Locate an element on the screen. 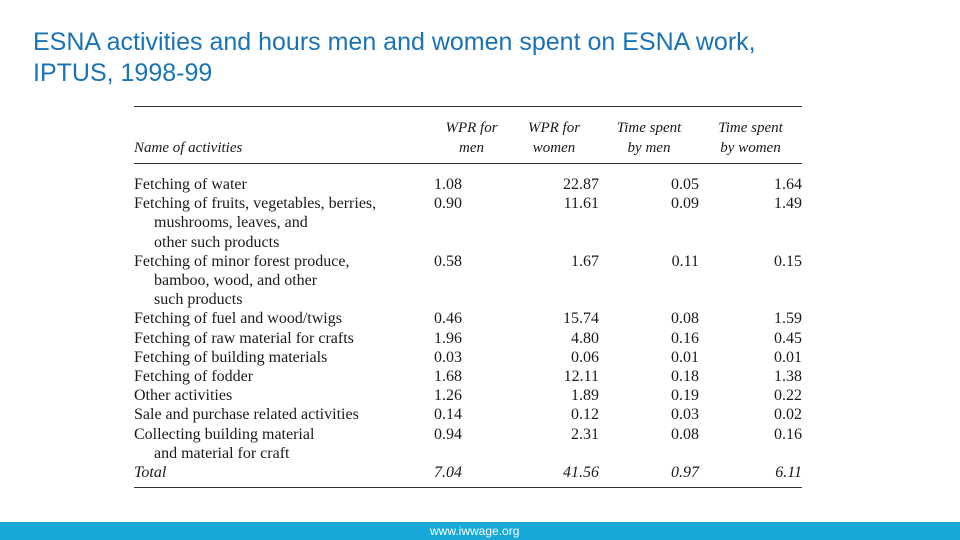 This screenshot has height=540, width=960. value-cell-time-women: 0.01 is located at coordinates (788, 357).